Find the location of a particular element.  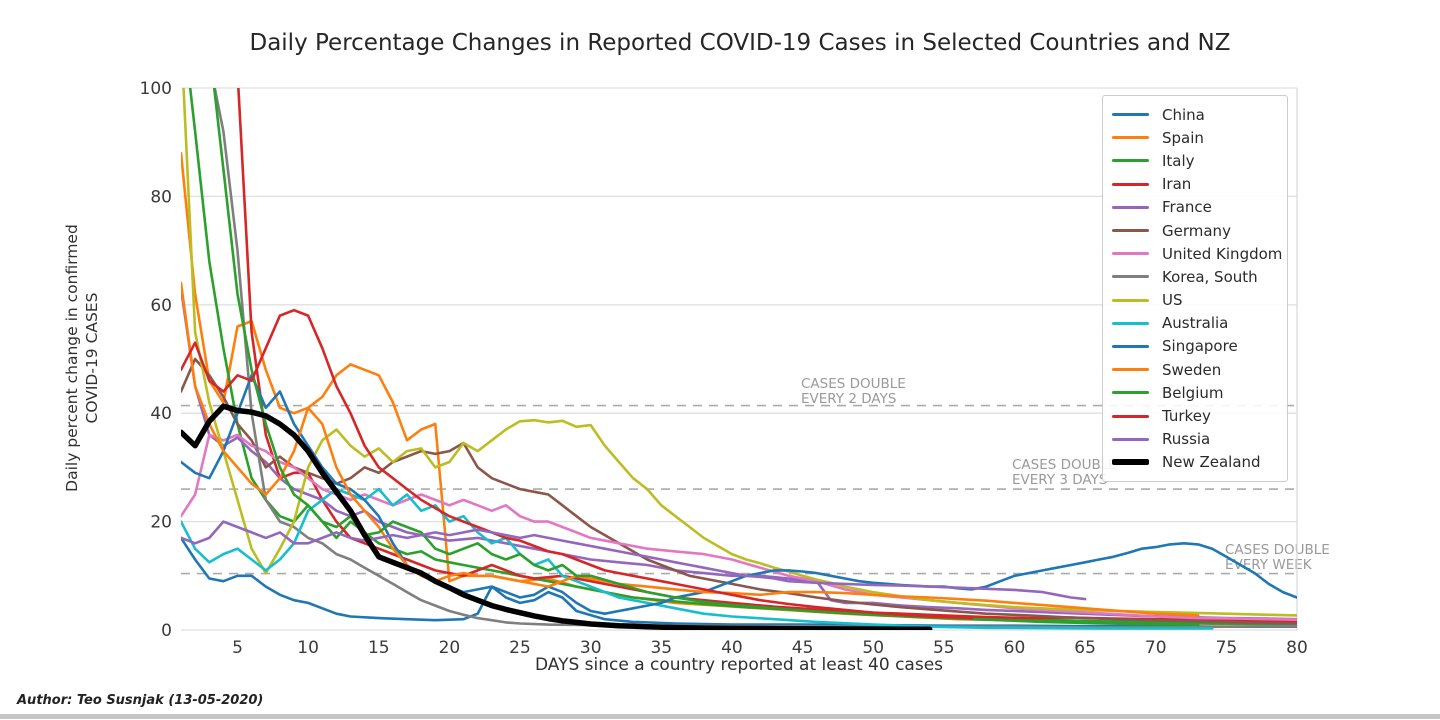

y-tick-label-60: 60 is located at coordinates (161, 306).